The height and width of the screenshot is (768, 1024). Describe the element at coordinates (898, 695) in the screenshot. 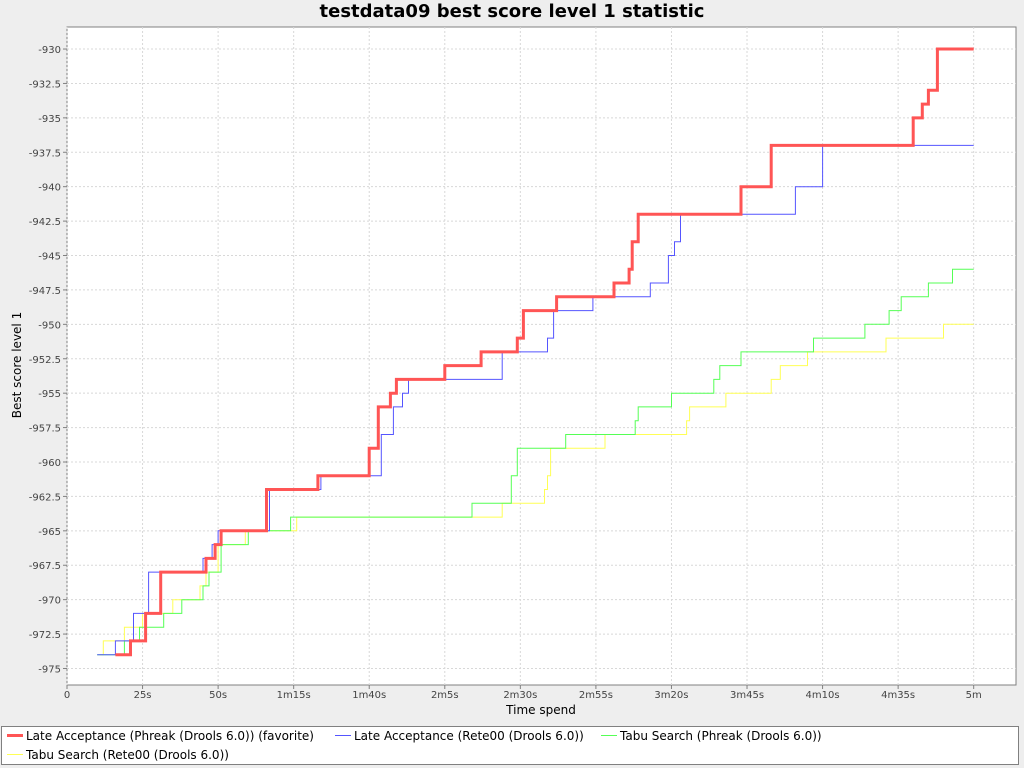

I see `x-tick-label: 4m35s` at that location.